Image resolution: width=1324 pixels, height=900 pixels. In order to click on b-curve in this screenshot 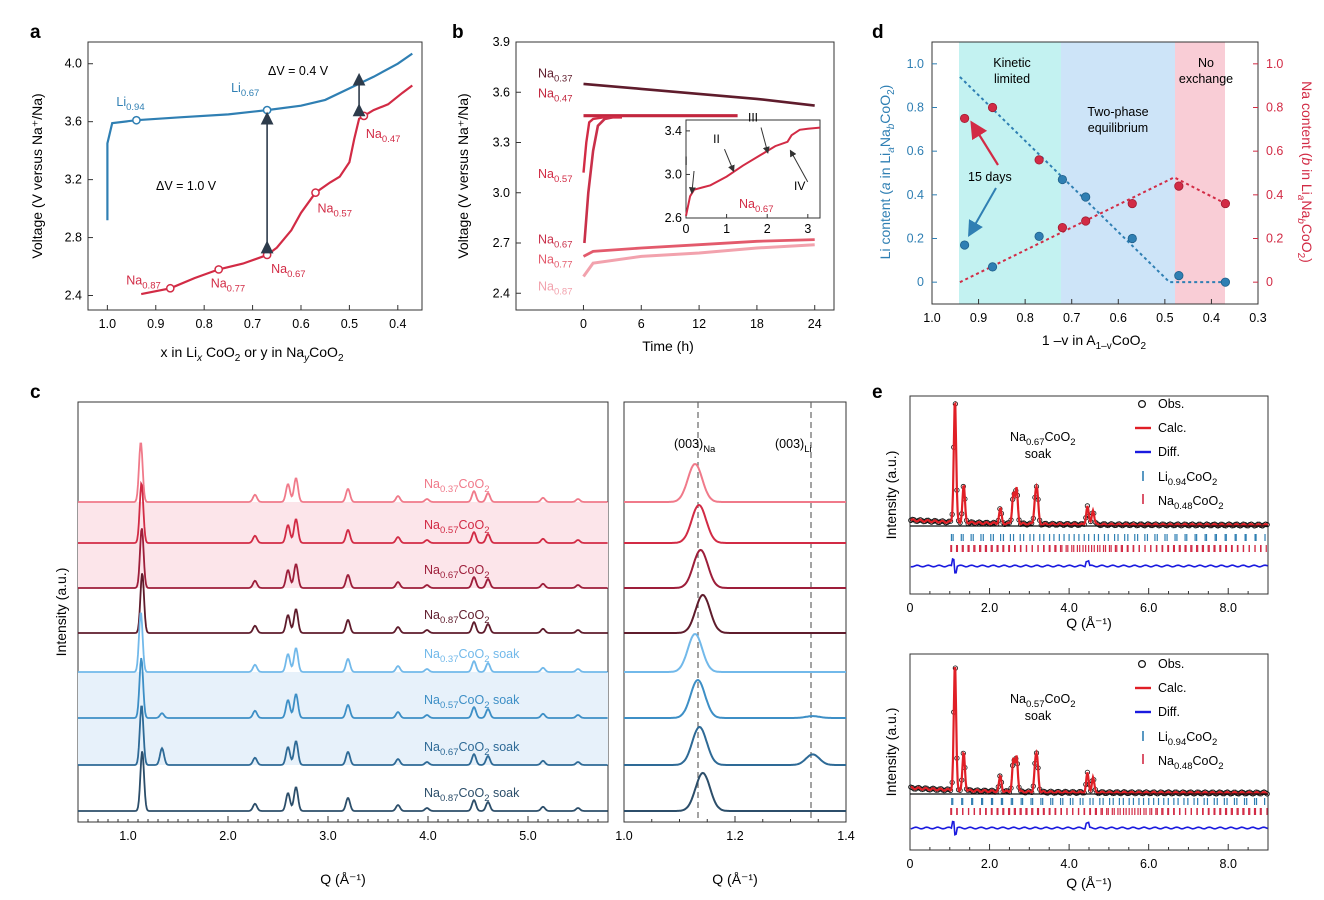, I will do `click(602, 144)`.